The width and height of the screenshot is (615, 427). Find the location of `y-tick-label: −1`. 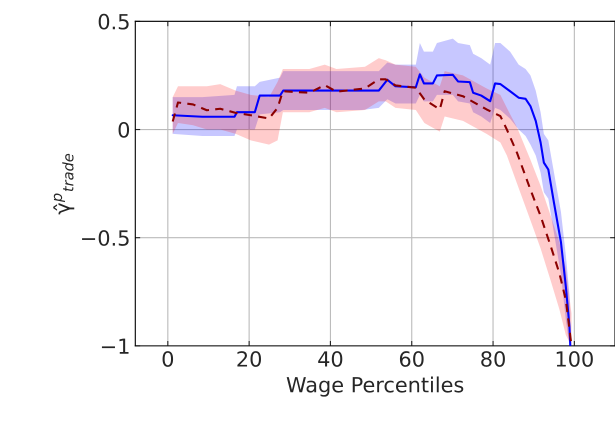

y-tick-label: −1 is located at coordinates (115, 346).